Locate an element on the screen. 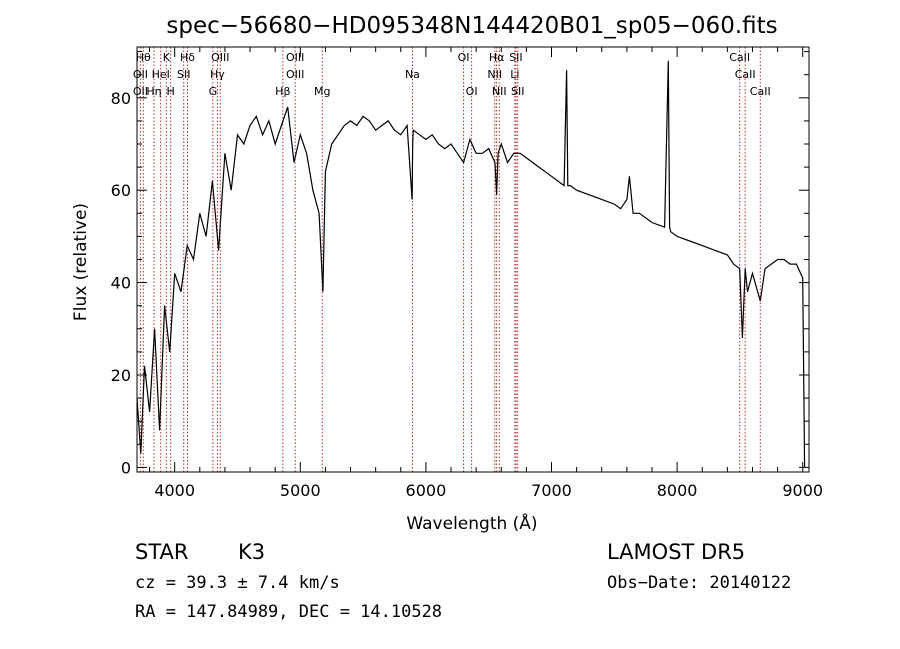 Image resolution: width=900 pixels, height=649 pixels. line-label: Hδ is located at coordinates (187, 57).